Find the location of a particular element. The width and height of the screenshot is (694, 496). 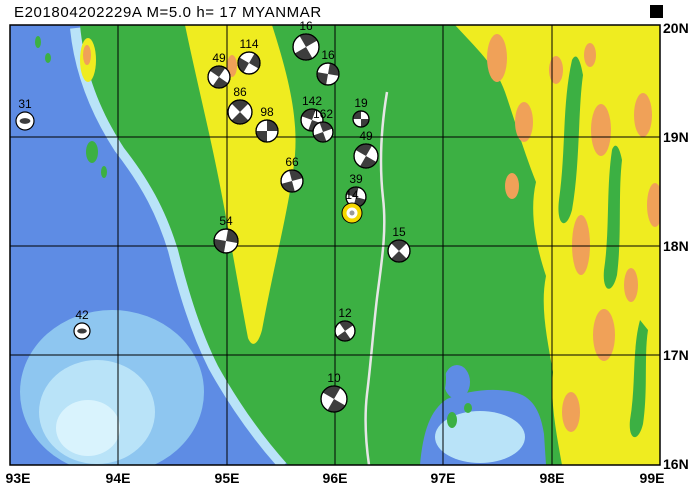

x-axis-label: 94E is located at coordinates (118, 478).